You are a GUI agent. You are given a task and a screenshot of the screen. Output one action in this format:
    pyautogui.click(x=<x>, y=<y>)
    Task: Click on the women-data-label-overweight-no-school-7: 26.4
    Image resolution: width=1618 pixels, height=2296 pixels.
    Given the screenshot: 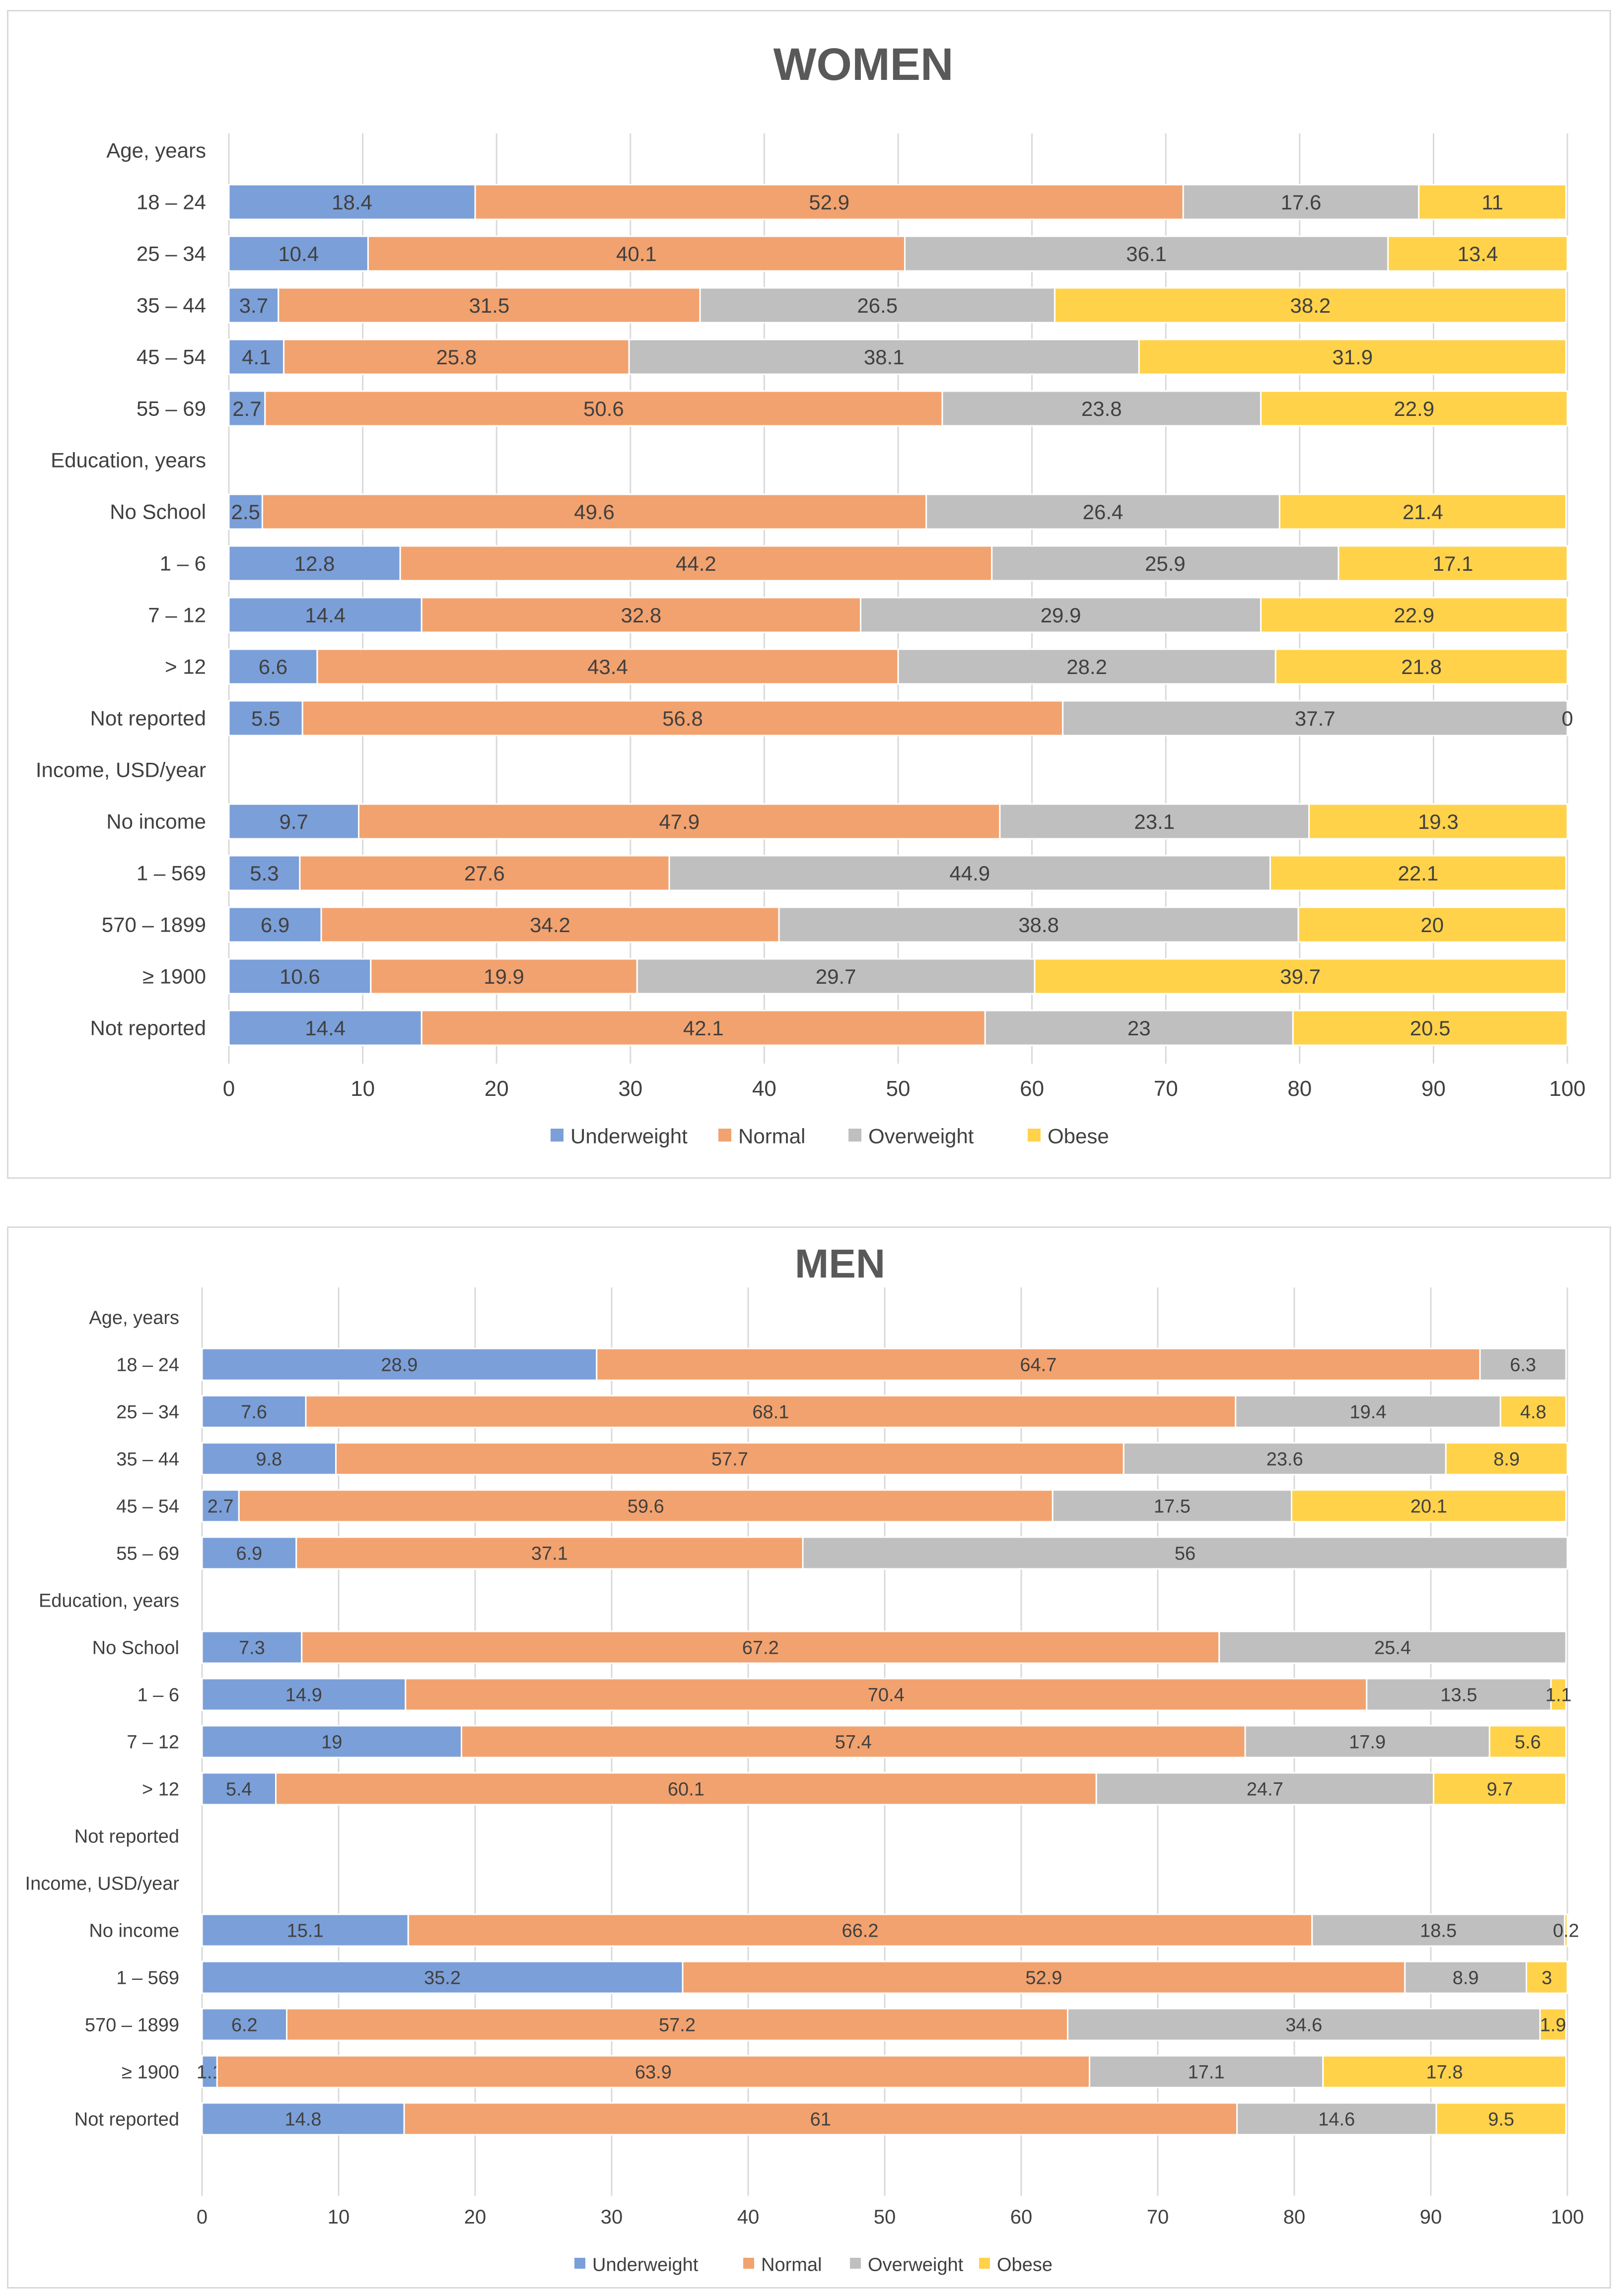 What is the action you would take?
    pyautogui.click(x=1103, y=512)
    